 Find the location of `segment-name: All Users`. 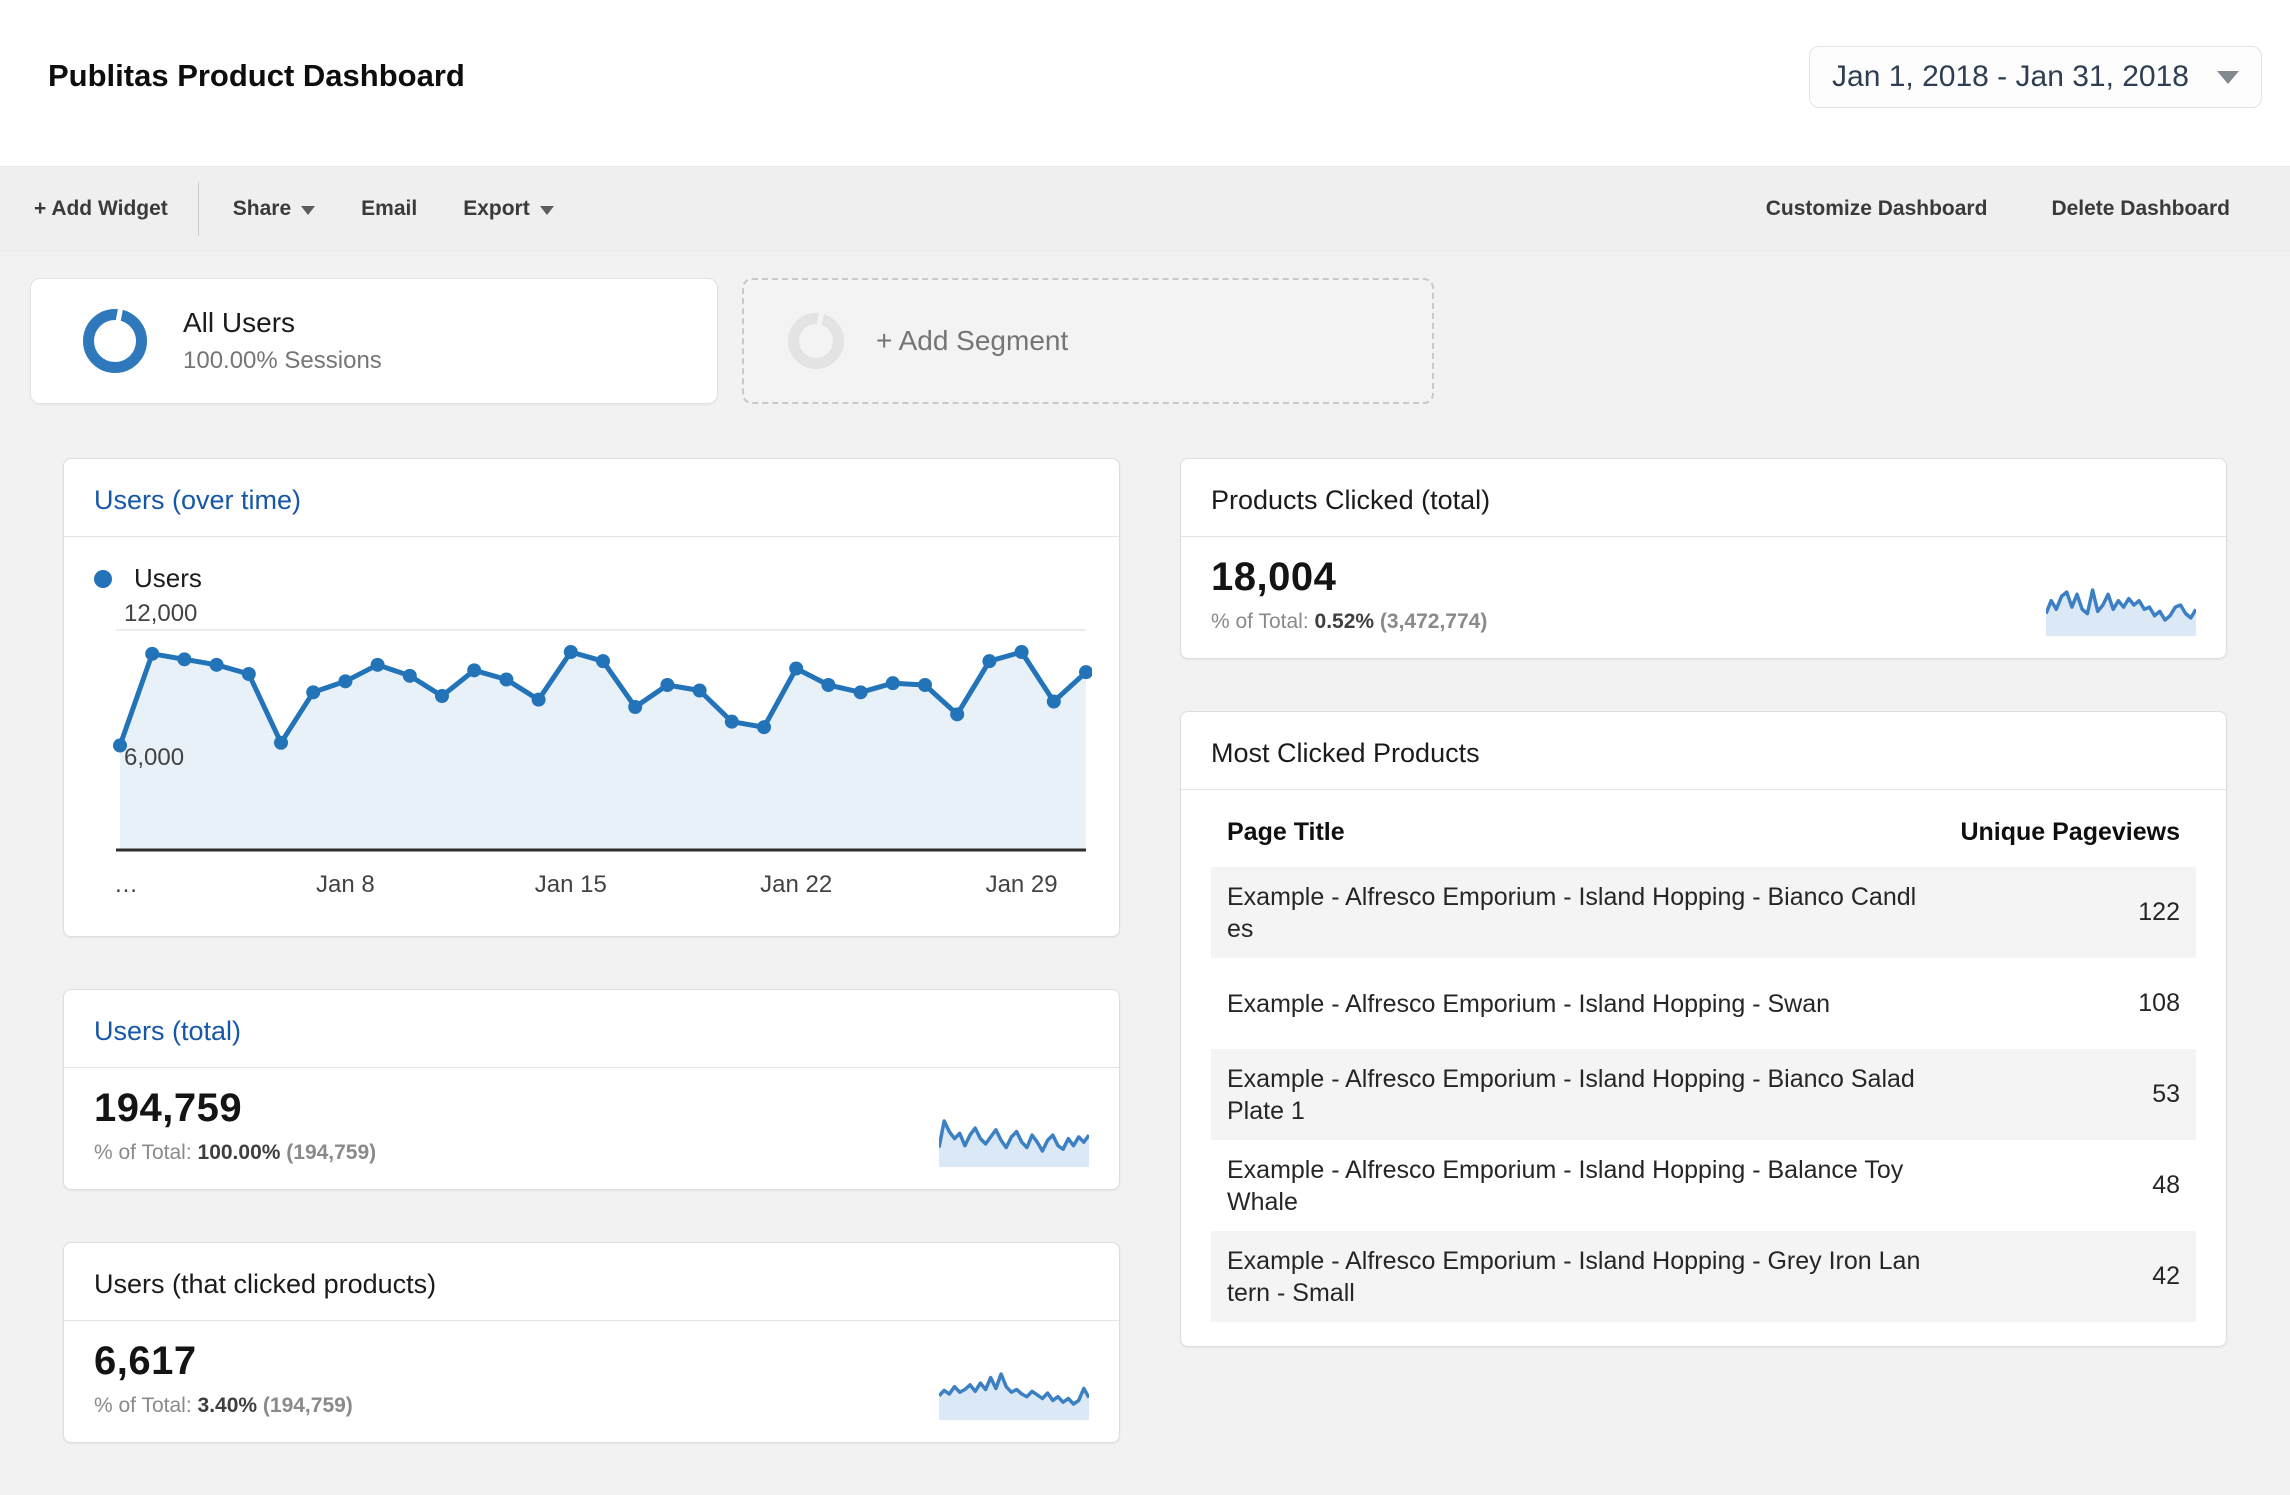

segment-name: All Users is located at coordinates (239, 322).